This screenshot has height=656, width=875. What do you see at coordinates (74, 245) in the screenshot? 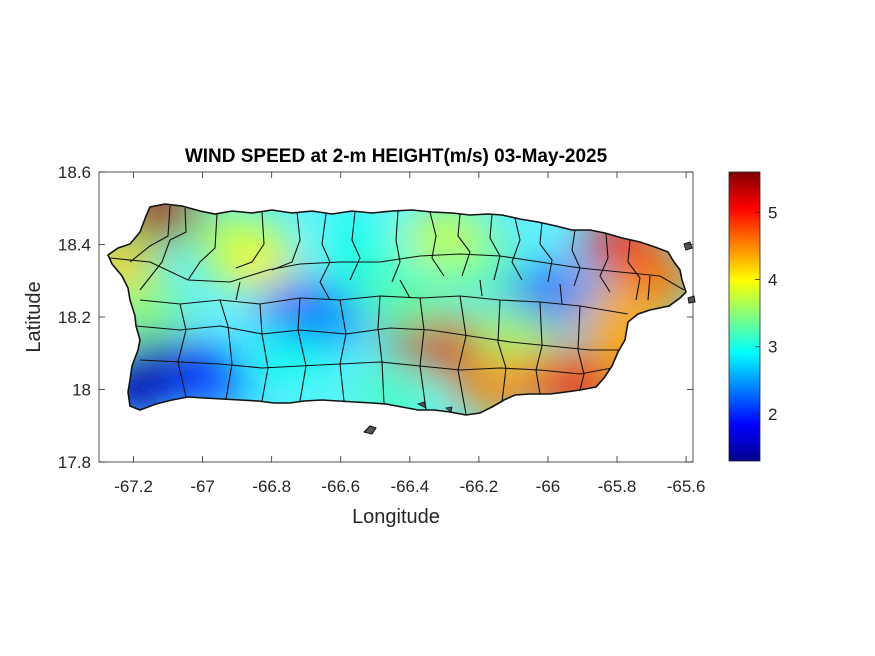
I see `y-tick-label: 18.4` at bounding box center [74, 245].